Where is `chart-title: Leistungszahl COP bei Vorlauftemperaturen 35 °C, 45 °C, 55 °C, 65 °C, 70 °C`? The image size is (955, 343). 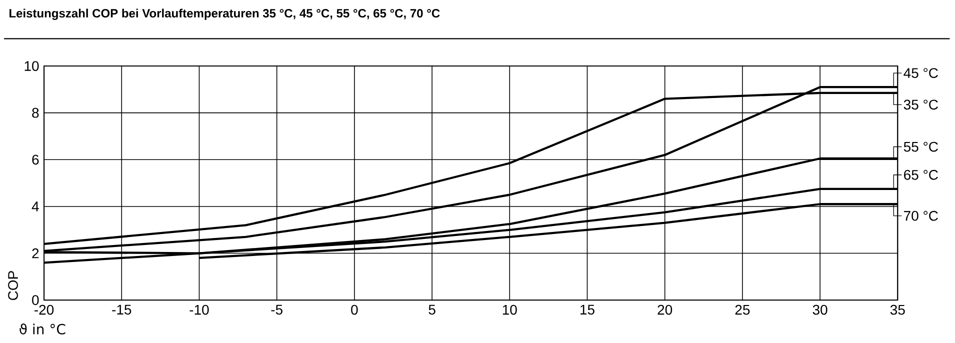 chart-title: Leistungszahl COP bei Vorlauftemperaturen 35 °C, 45 °C, 55 °C, 65 °C, 70 °C is located at coordinates (225, 14).